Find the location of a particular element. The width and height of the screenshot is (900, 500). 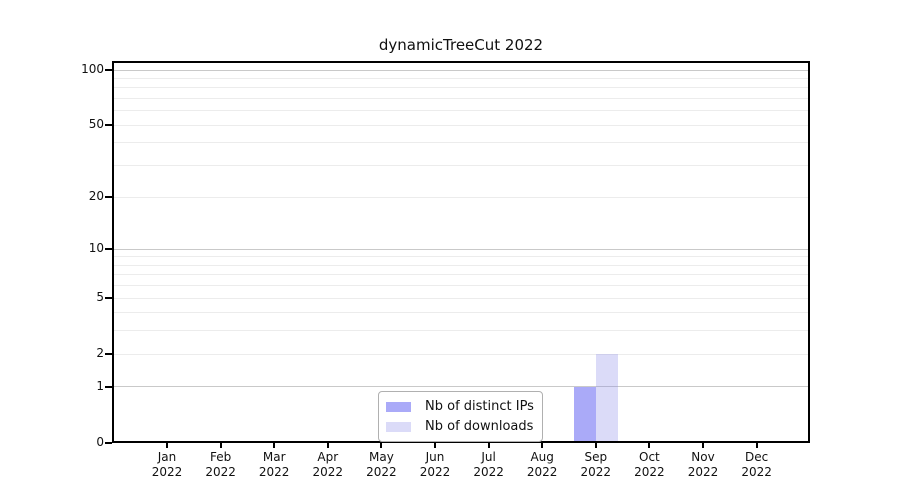

x-tick-month: Jan is located at coordinates (167, 457).